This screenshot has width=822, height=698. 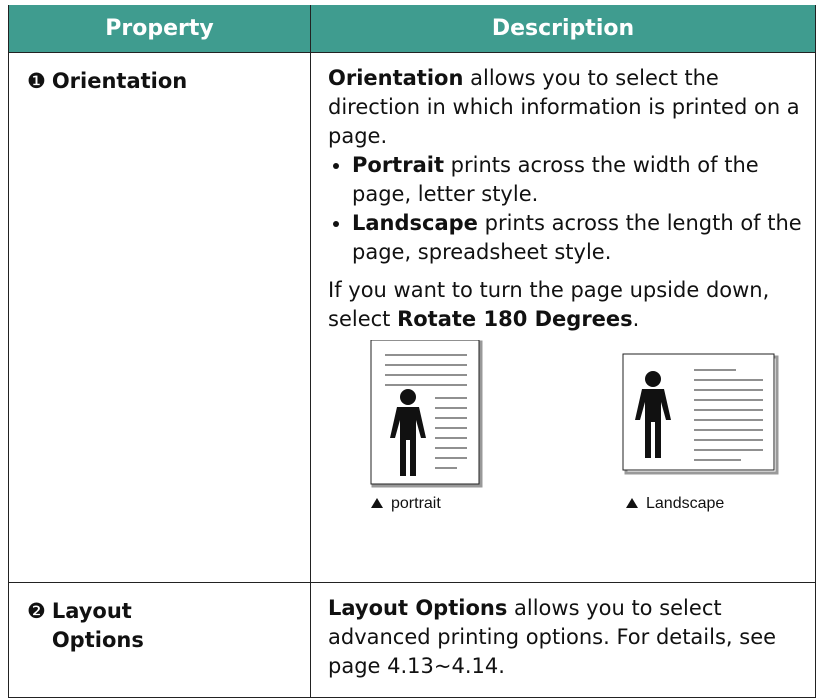 I want to click on figure-caption: portrait, so click(x=416, y=503).